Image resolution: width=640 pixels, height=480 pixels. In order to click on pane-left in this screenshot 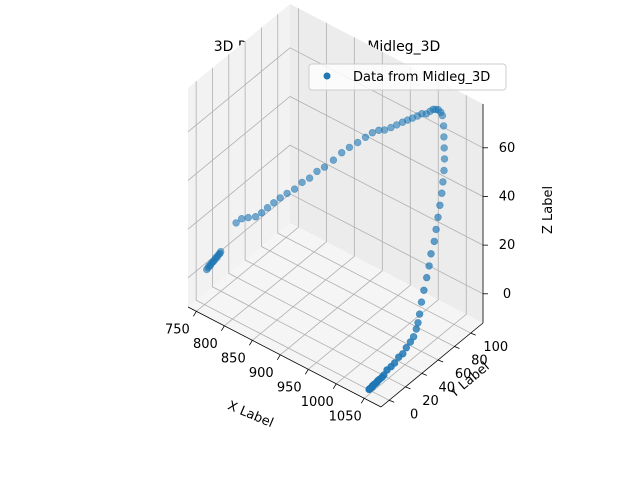, I will do `click(239, 155)`.